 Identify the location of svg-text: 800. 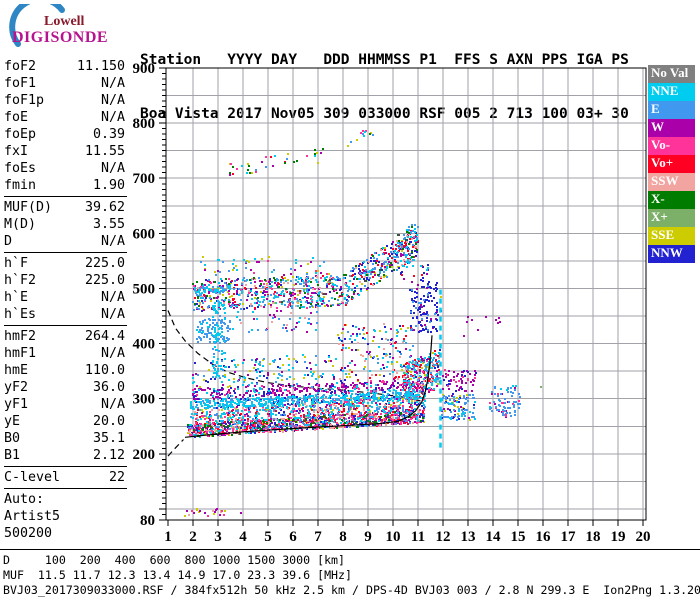
(144, 124).